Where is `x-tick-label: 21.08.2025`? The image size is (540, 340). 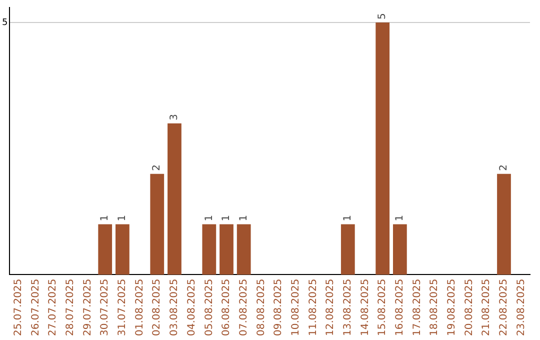
x-tick-label: 21.08.2025 is located at coordinates (486, 307).